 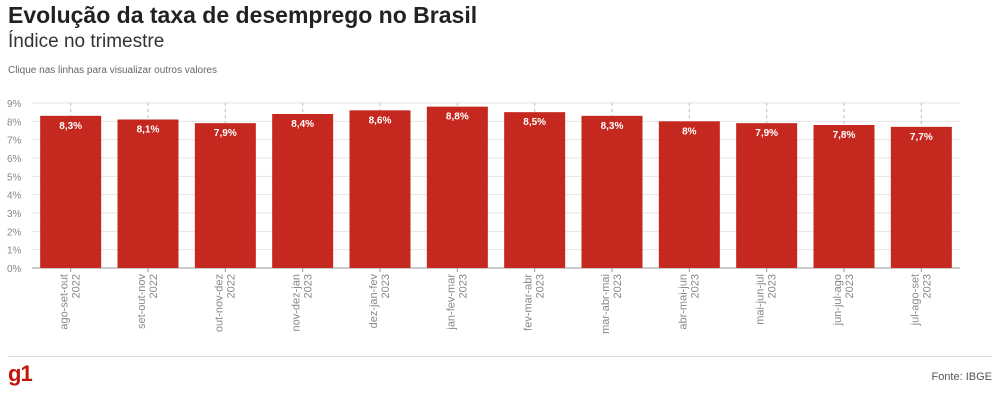 I want to click on x-tick-period: mai-jun-jul, so click(x=761, y=299).